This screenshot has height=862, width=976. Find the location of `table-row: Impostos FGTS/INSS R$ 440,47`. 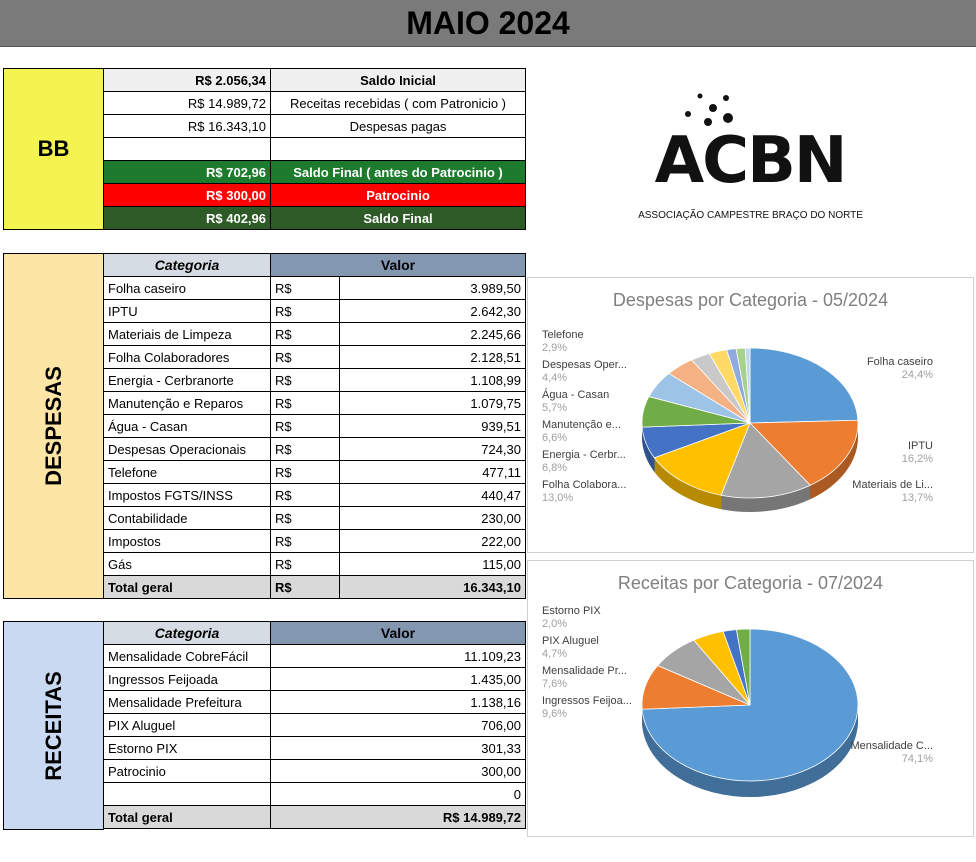

table-row: Impostos FGTS/INSS R$ 440,47 is located at coordinates (314, 495).